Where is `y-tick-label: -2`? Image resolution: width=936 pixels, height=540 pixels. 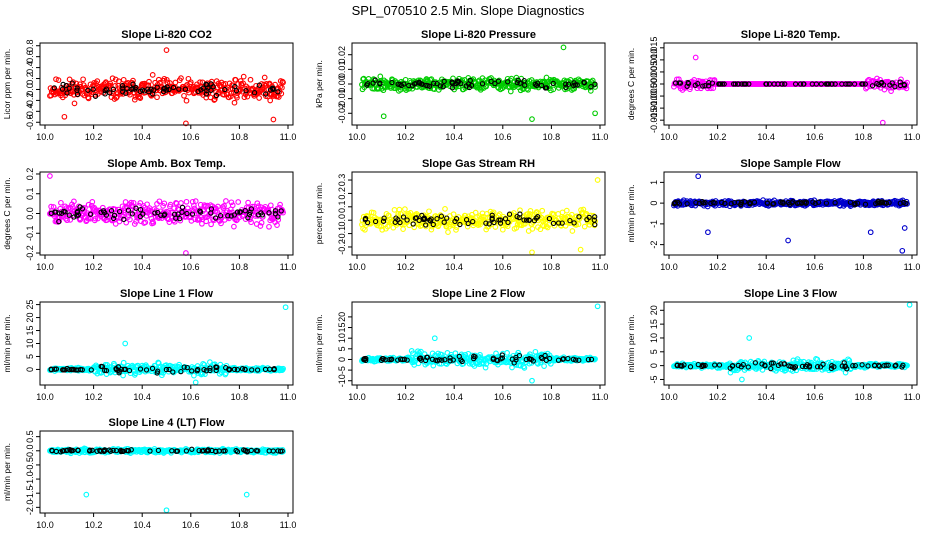 y-tick-label: -2 is located at coordinates (654, 245).